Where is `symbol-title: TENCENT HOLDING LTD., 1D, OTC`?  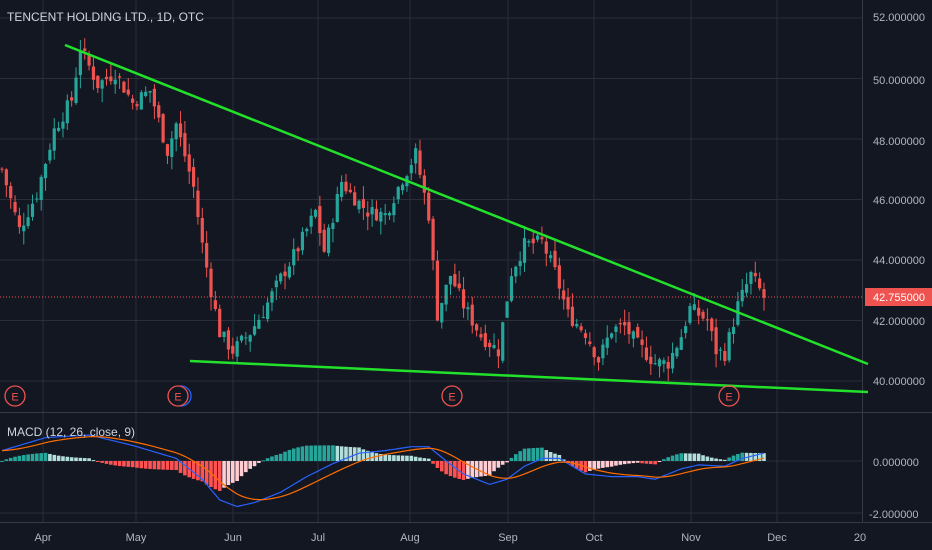
symbol-title: TENCENT HOLDING LTD., 1D, OTC is located at coordinates (105, 17).